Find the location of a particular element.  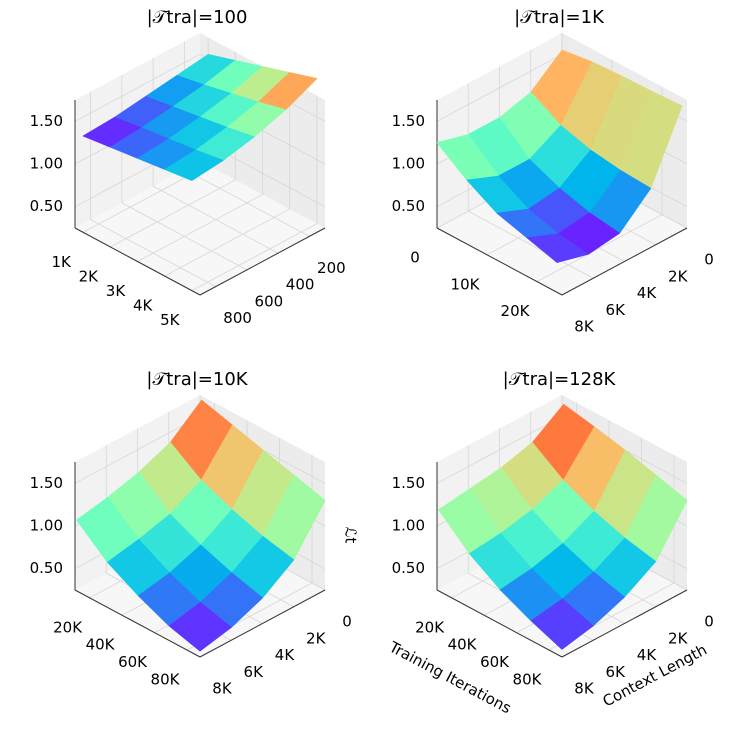

subplot-title: |𝒯tra|=10K is located at coordinates (197, 379).